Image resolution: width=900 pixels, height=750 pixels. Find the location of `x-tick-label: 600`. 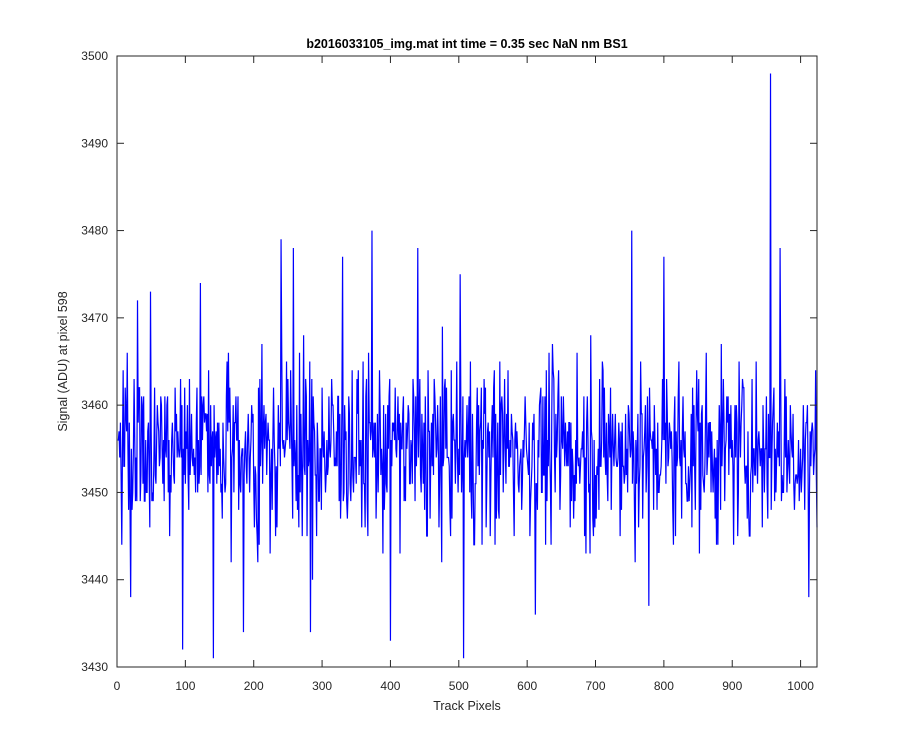

x-tick-label: 600 is located at coordinates (527, 686).